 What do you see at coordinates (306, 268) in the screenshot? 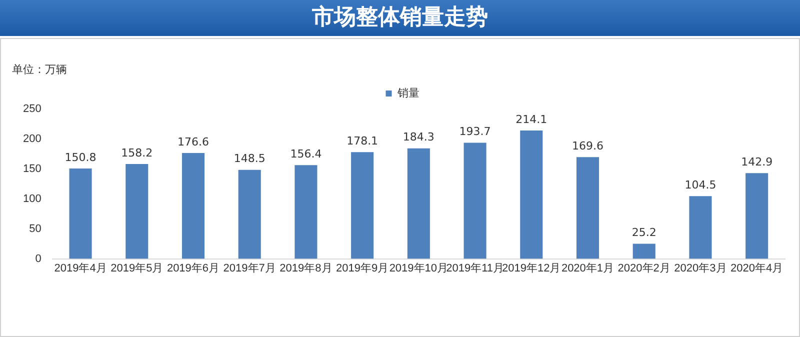
I see `x-tick-label: 2019年8月` at bounding box center [306, 268].